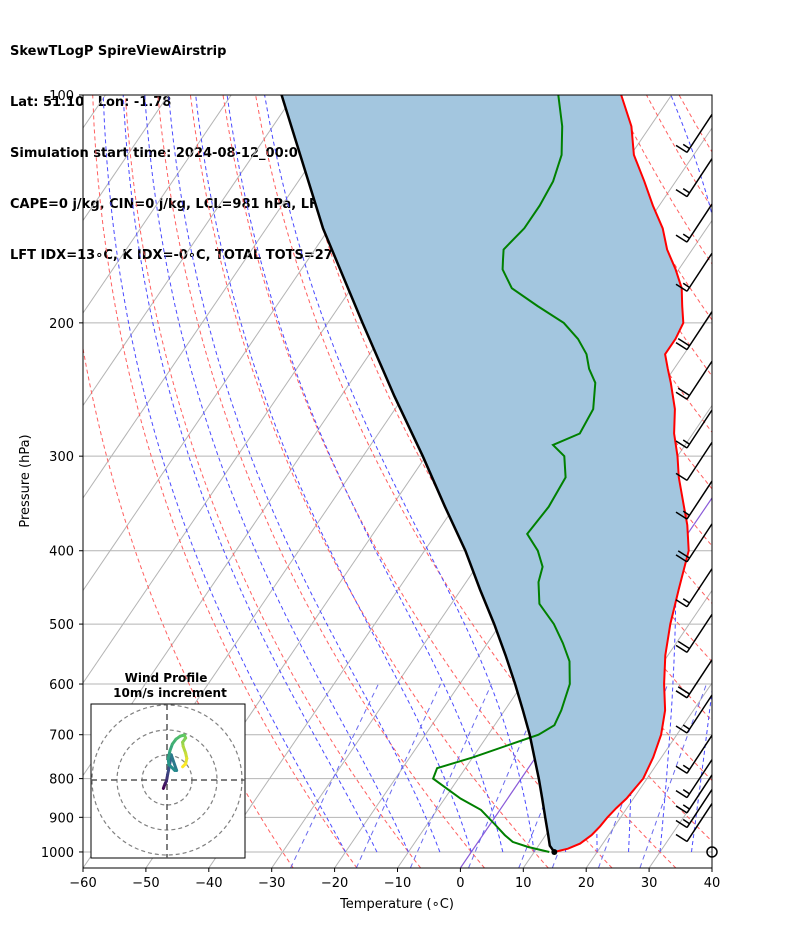 The height and width of the screenshot is (937, 794). Describe the element at coordinates (61, 685) in the screenshot. I see `y-tick-label: 600` at that location.